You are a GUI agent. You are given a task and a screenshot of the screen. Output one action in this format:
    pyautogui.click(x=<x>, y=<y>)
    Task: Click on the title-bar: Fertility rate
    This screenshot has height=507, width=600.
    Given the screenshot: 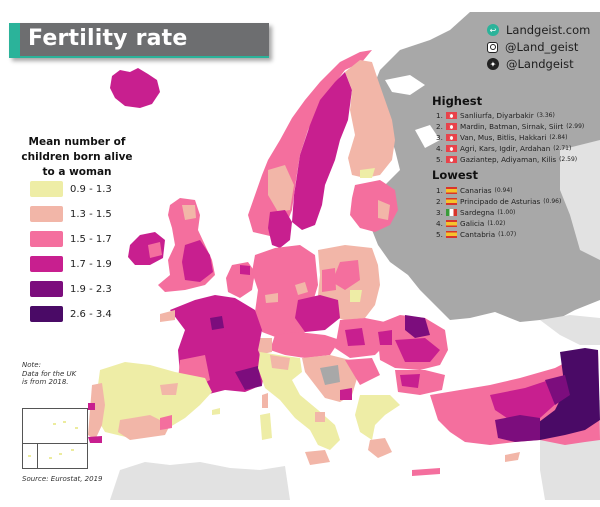 What is the action you would take?
    pyautogui.click(x=139, y=40)
    